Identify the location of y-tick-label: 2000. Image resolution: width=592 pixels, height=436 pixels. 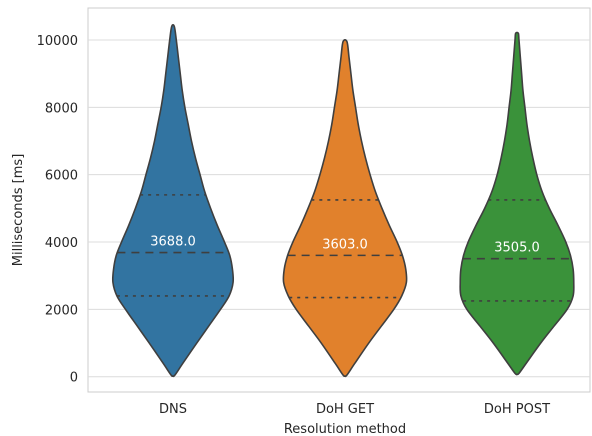
(61, 310).